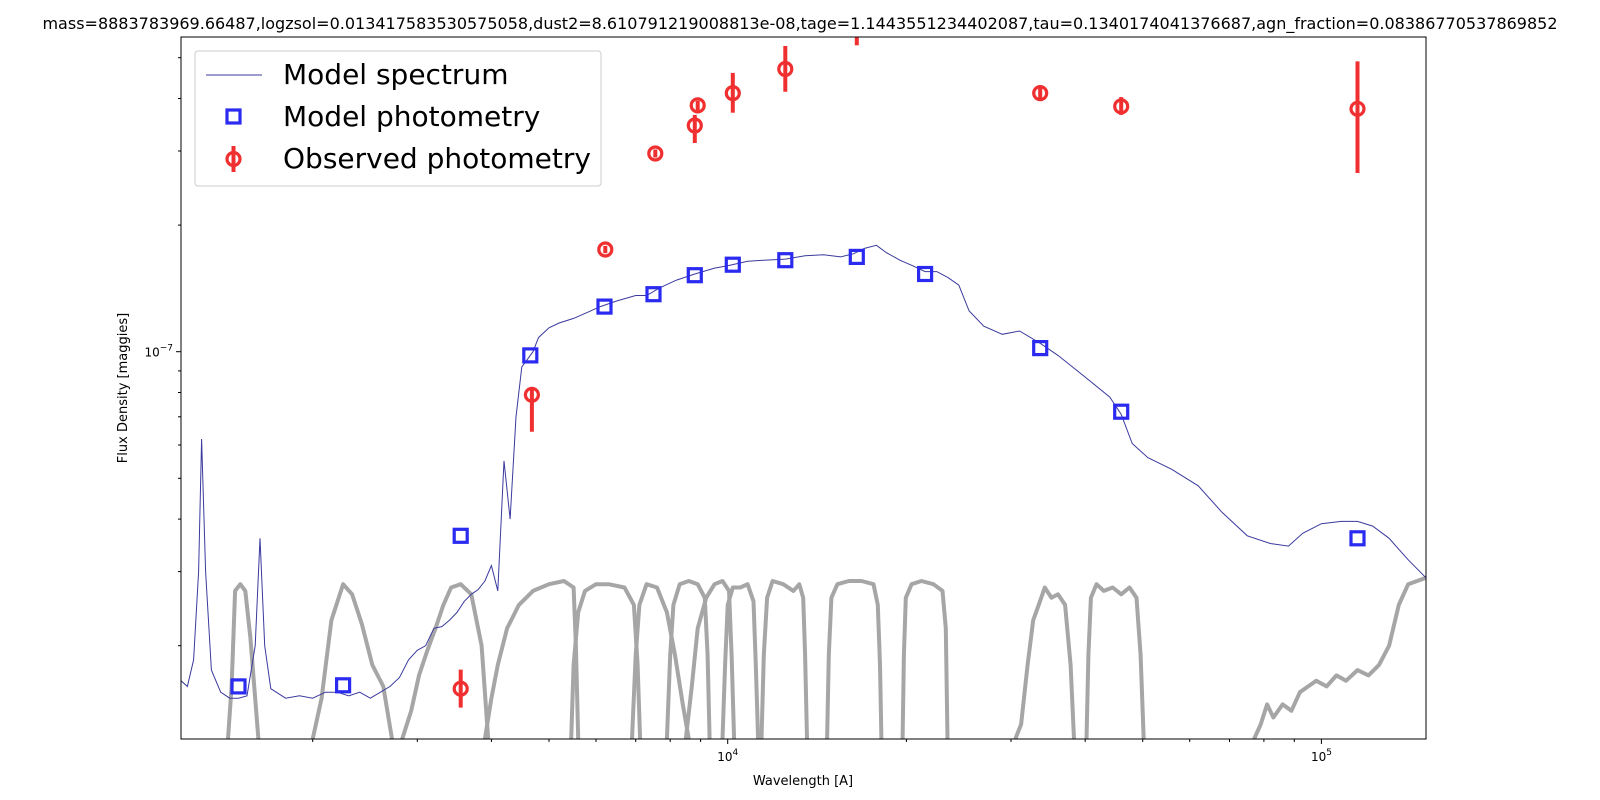 The image size is (1600, 800). Describe the element at coordinates (233, 159) in the screenshot. I see `legend-observed-photometry-swatch` at that location.